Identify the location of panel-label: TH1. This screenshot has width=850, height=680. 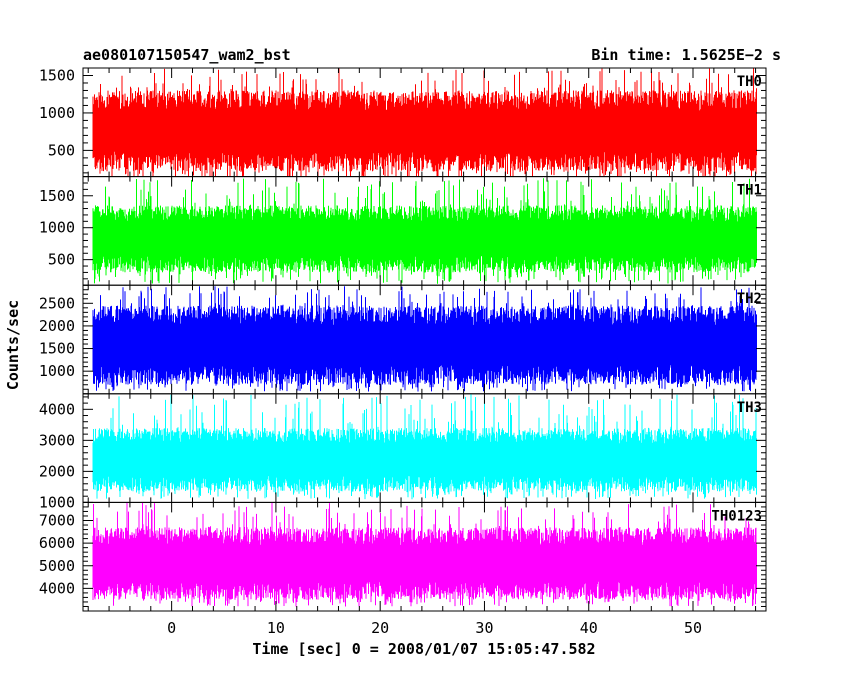
(749, 191).